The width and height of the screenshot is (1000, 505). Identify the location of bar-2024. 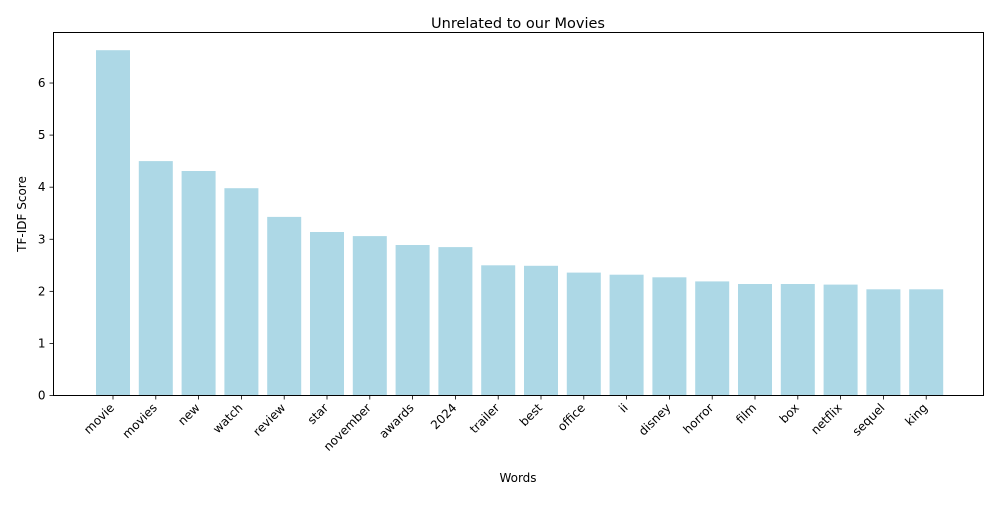
(455, 321).